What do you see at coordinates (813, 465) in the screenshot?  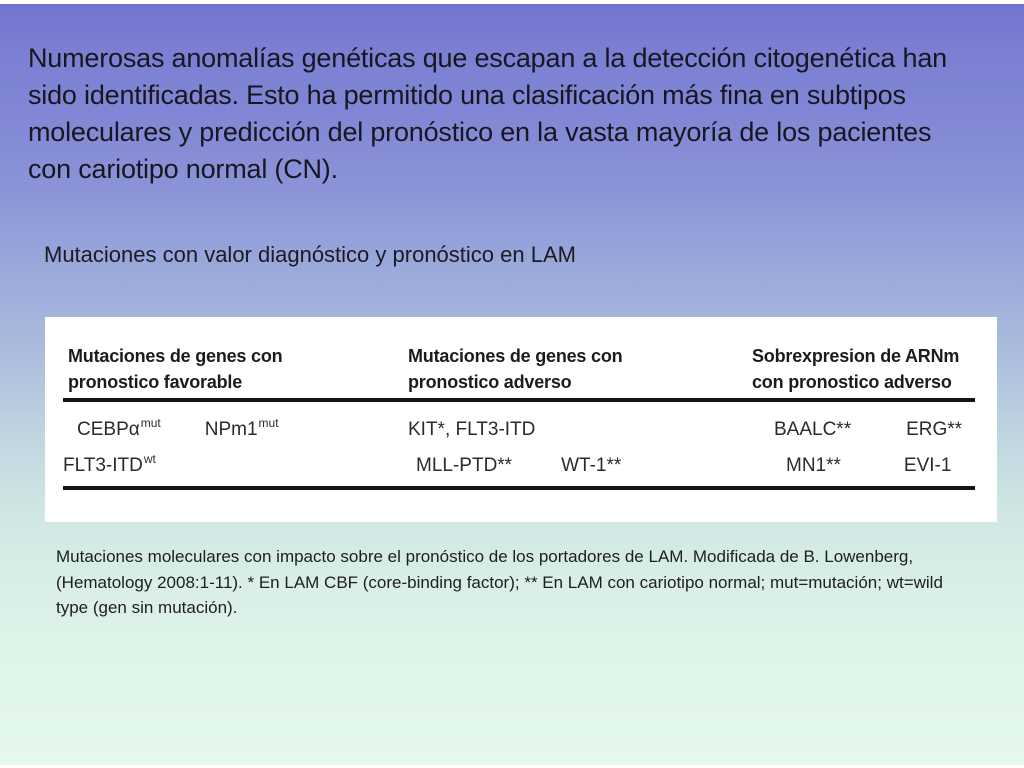 I see `gene-mn1: MN1**` at bounding box center [813, 465].